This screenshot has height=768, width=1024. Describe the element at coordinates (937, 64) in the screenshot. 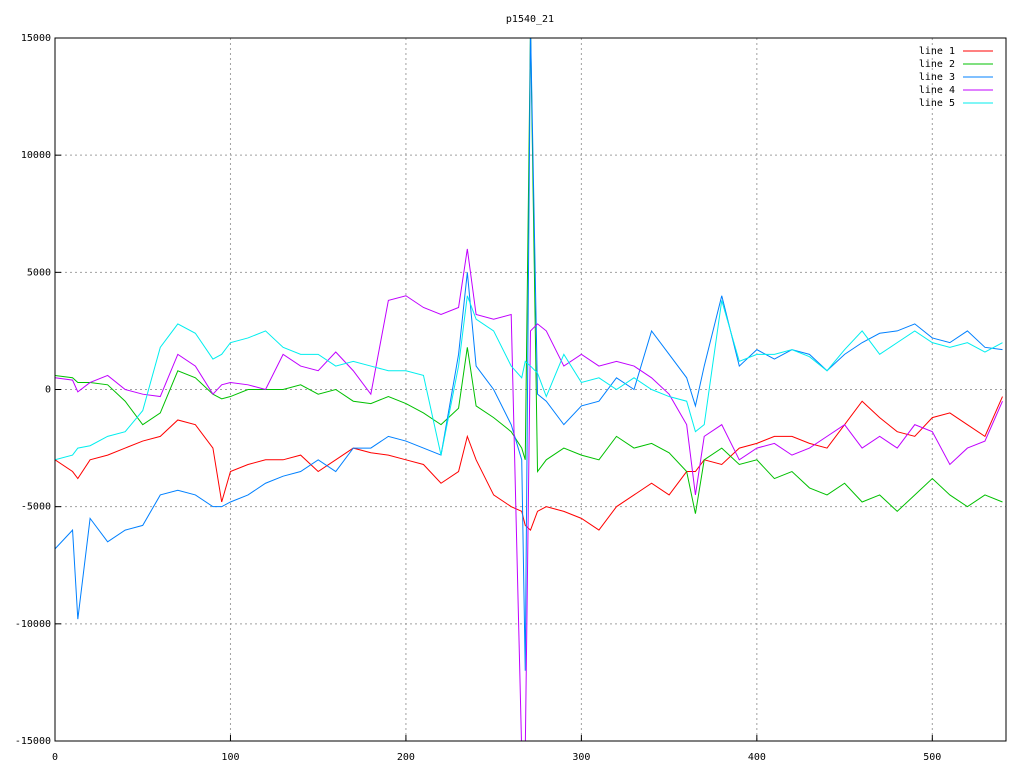

I see `legend-label: line 2` at that location.